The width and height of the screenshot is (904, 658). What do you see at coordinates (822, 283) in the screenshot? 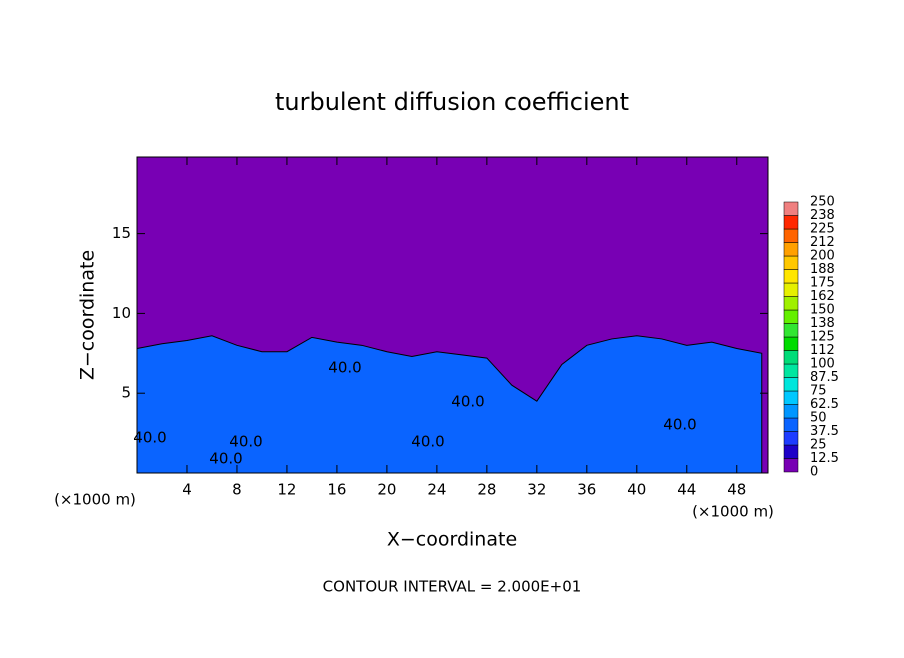
I see `colorbar-label: 175` at bounding box center [822, 283].